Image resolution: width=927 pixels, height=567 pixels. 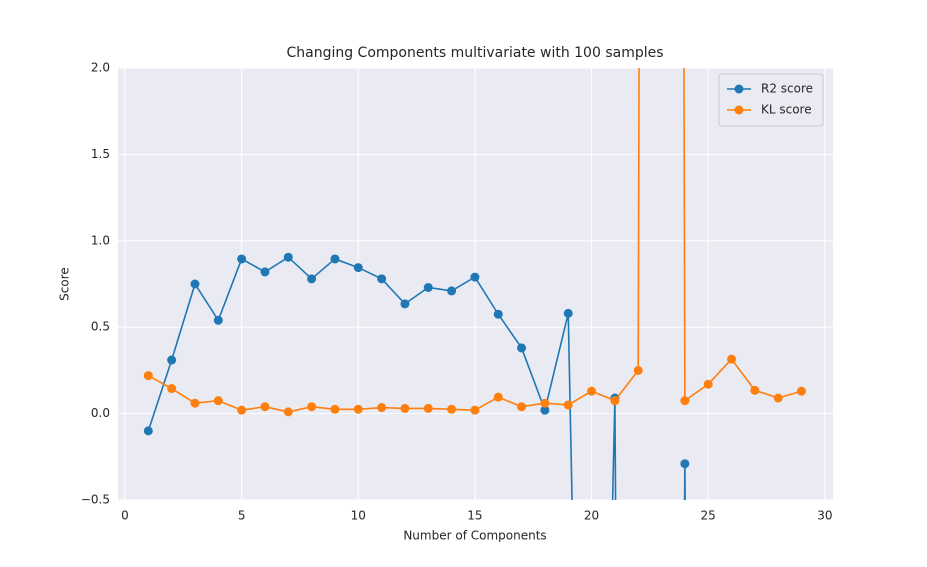 I want to click on legend-box, so click(x=771, y=100).